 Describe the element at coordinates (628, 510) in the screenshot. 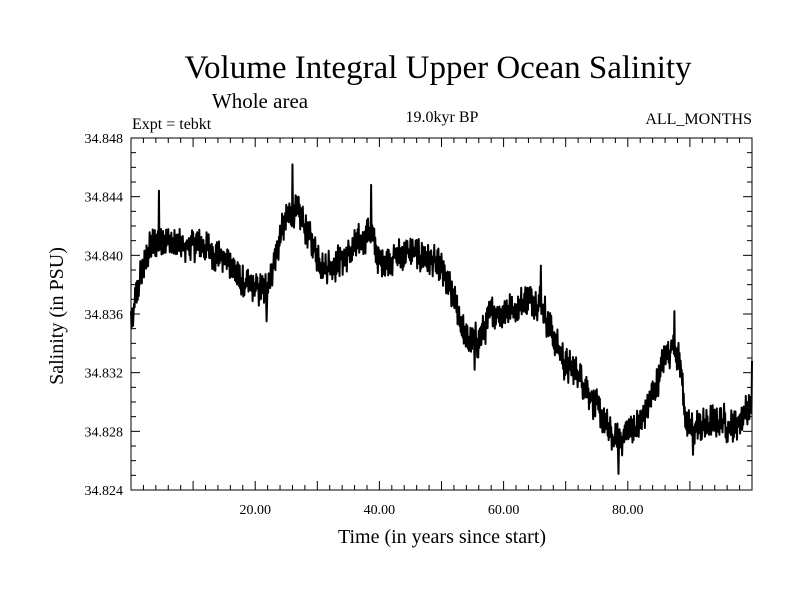

I see `x-tick-label: 80.00` at that location.